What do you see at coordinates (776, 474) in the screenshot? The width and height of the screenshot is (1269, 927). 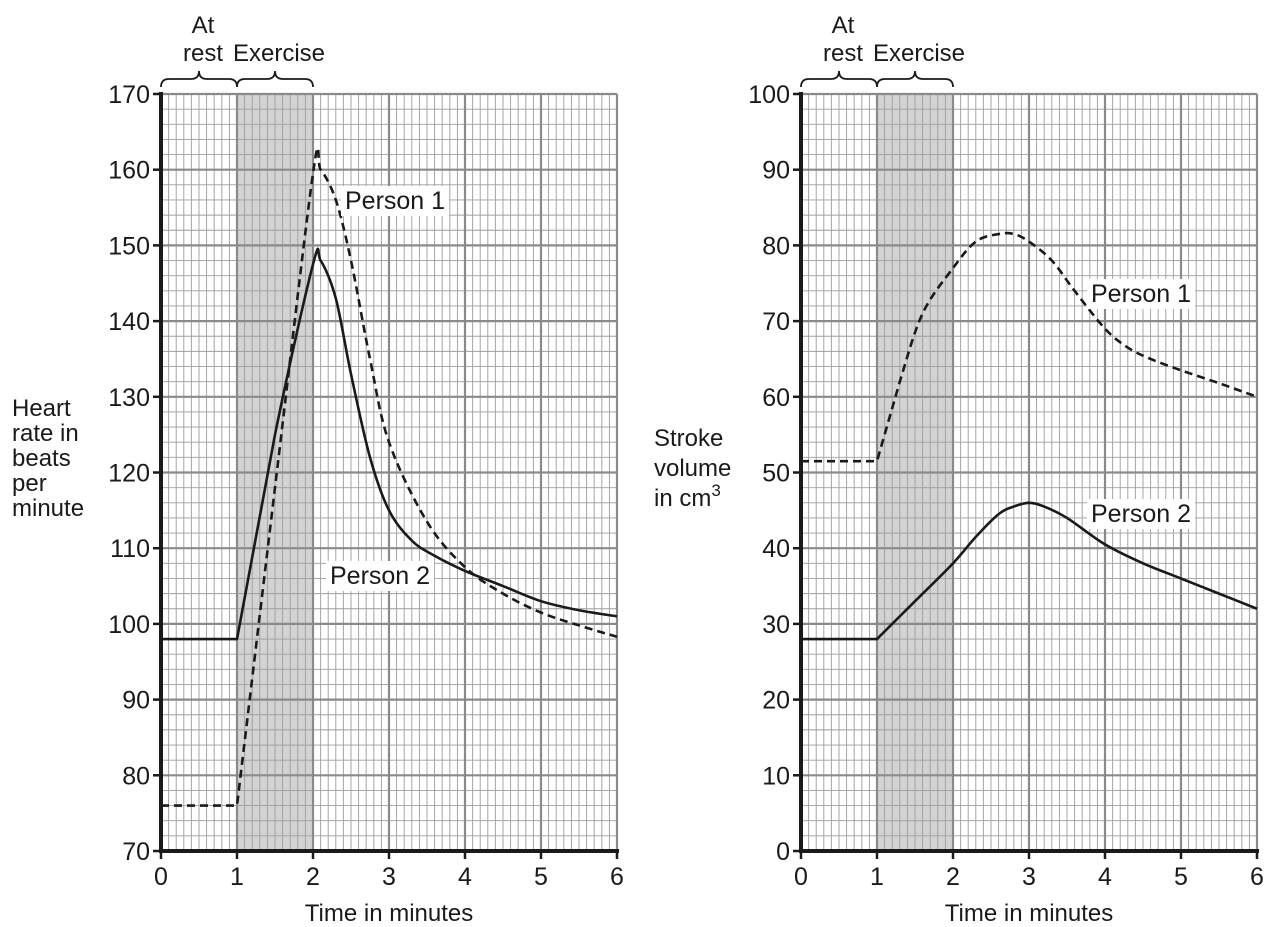 I see `y-tick-label: 50` at bounding box center [776, 474].